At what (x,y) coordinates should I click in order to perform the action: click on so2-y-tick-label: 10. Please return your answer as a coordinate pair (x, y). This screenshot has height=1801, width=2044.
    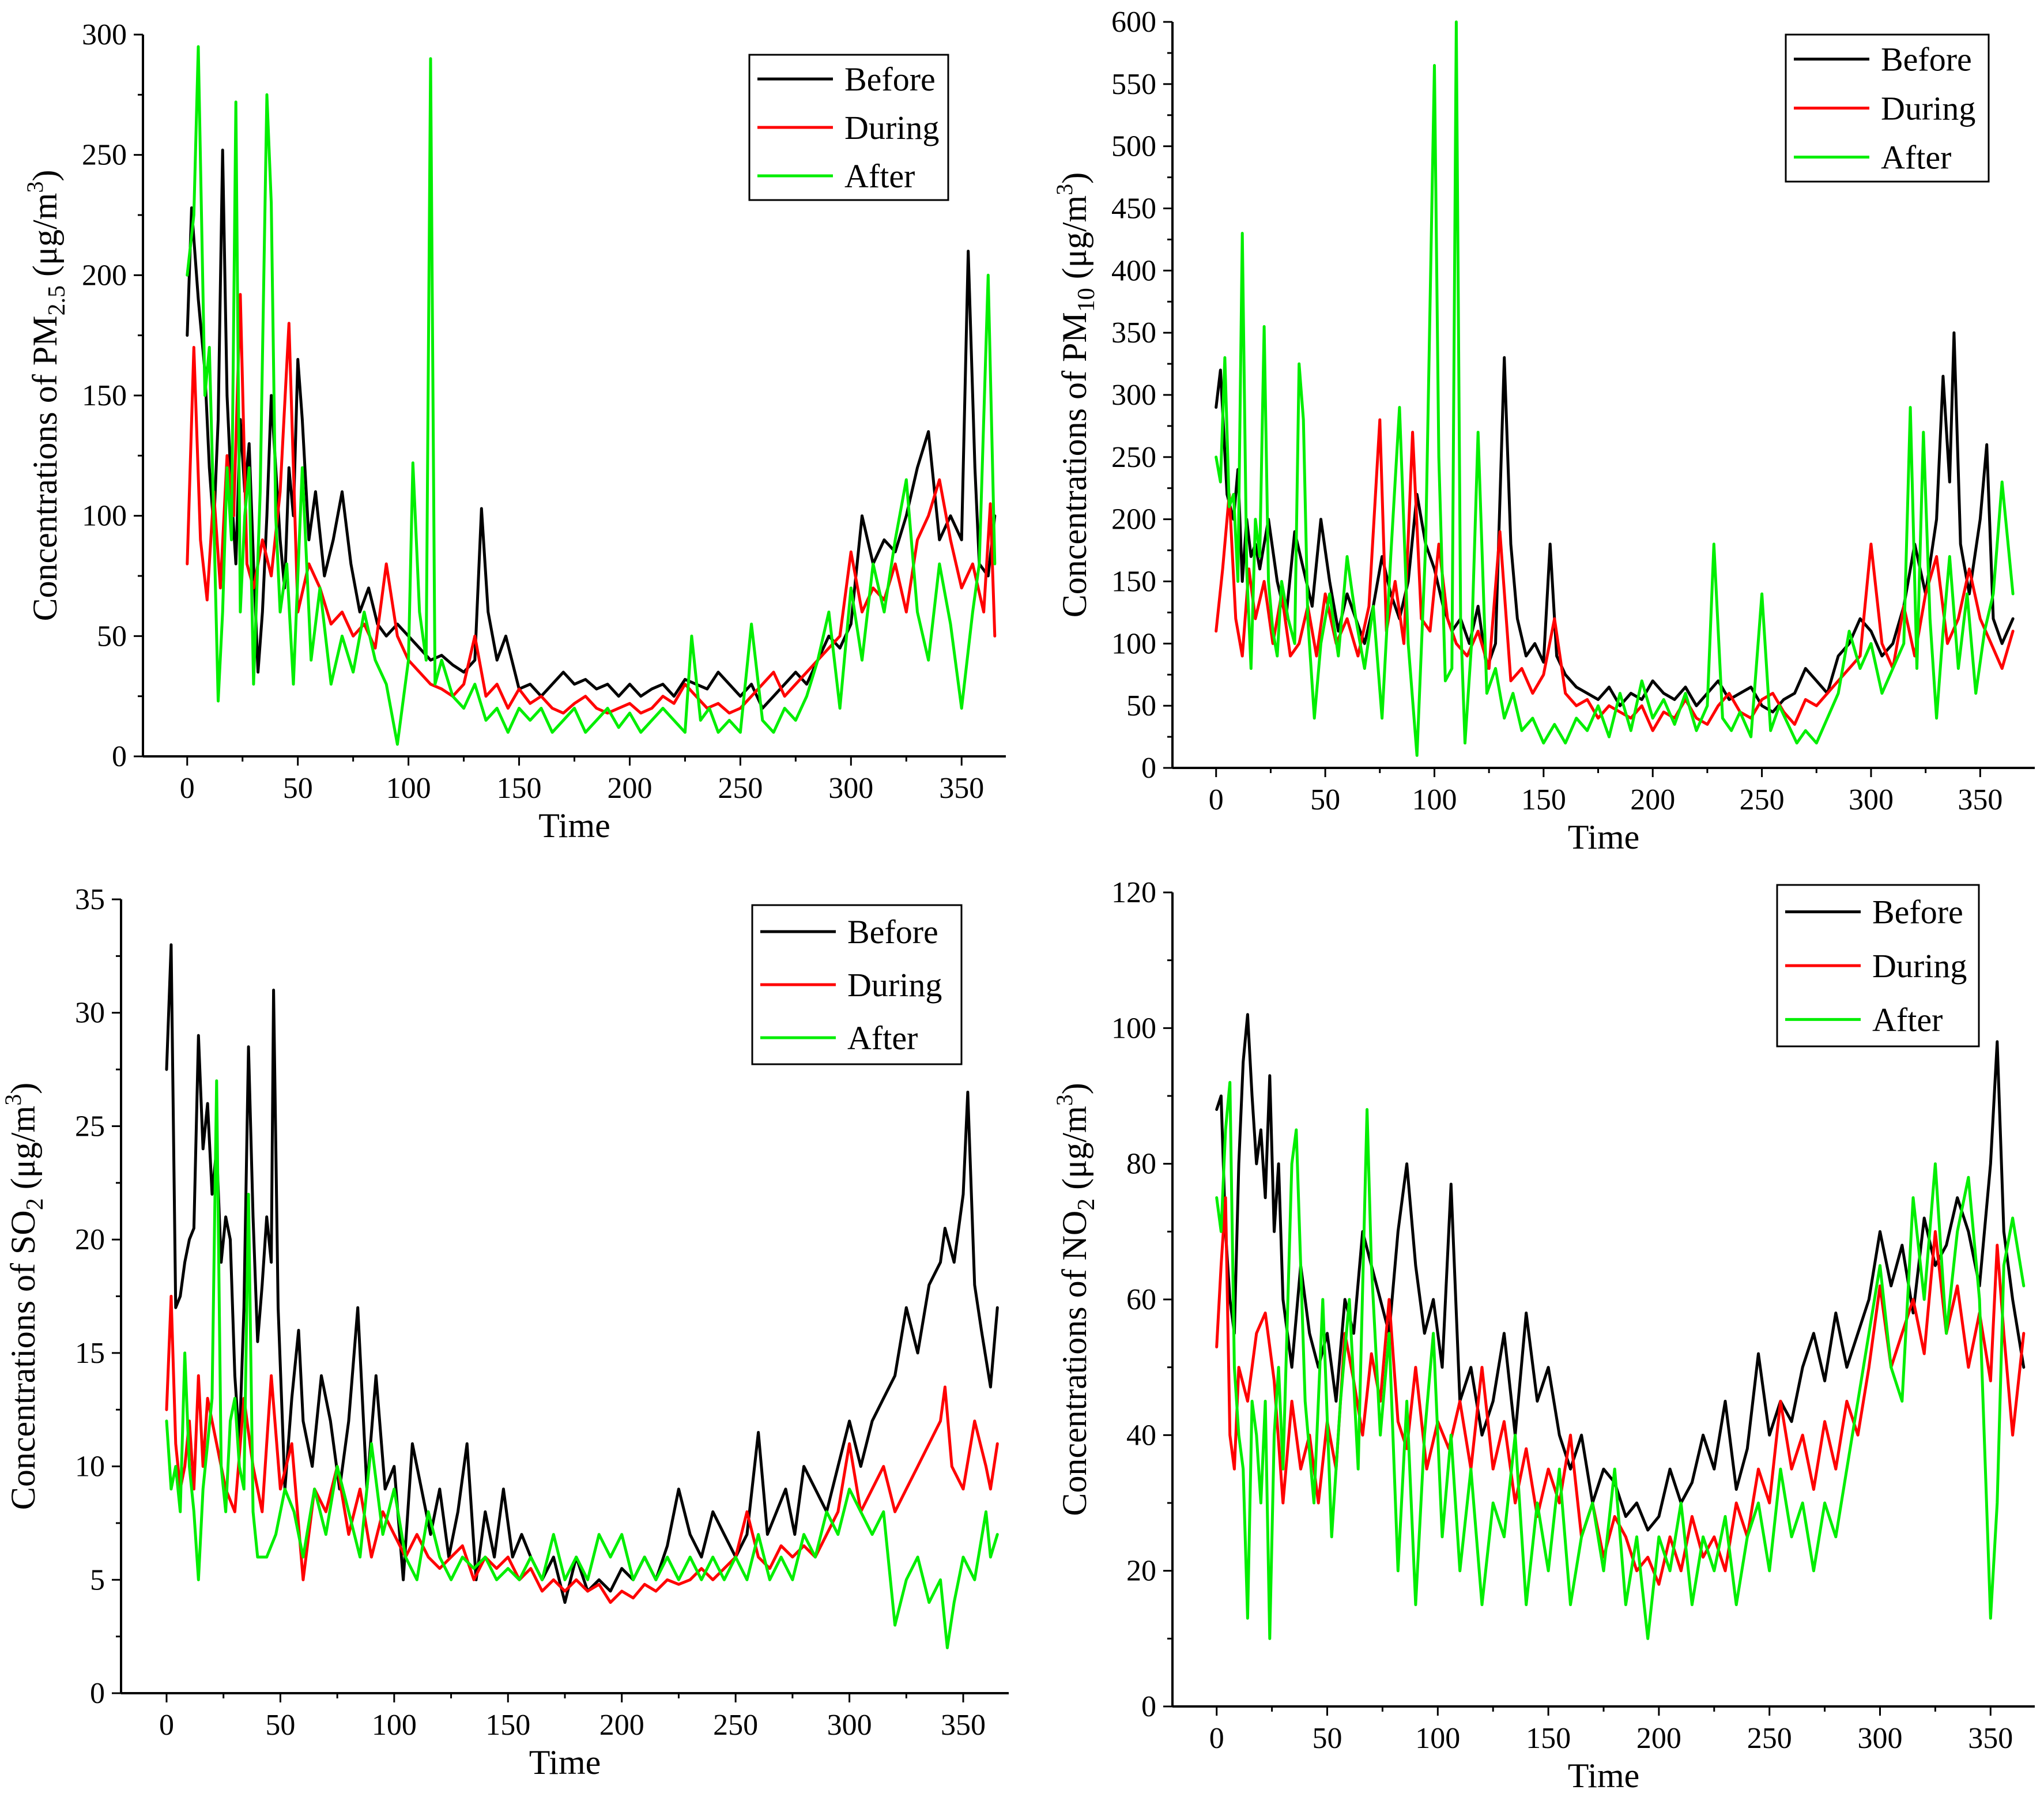
    Looking at the image, I should click on (90, 1466).